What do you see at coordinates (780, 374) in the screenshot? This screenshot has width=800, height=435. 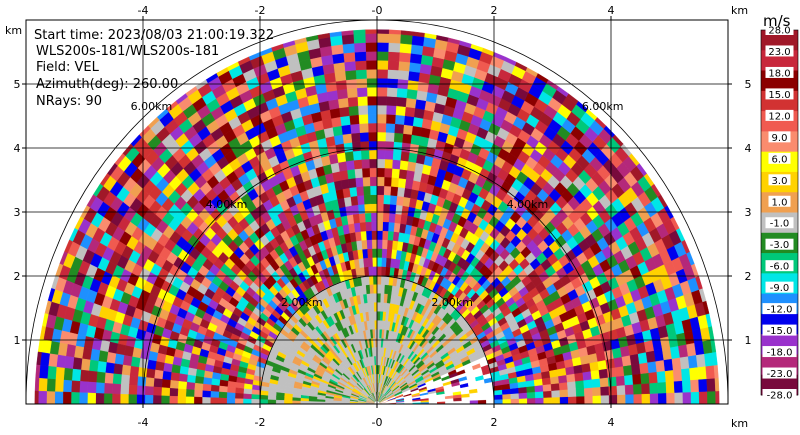 I see `colorbar-label: -23.0` at bounding box center [780, 374].